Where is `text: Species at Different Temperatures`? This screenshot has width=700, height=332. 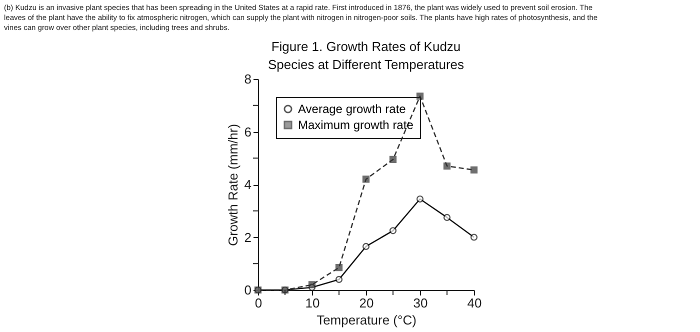 text: Species at Different Temperatures is located at coordinates (366, 64).